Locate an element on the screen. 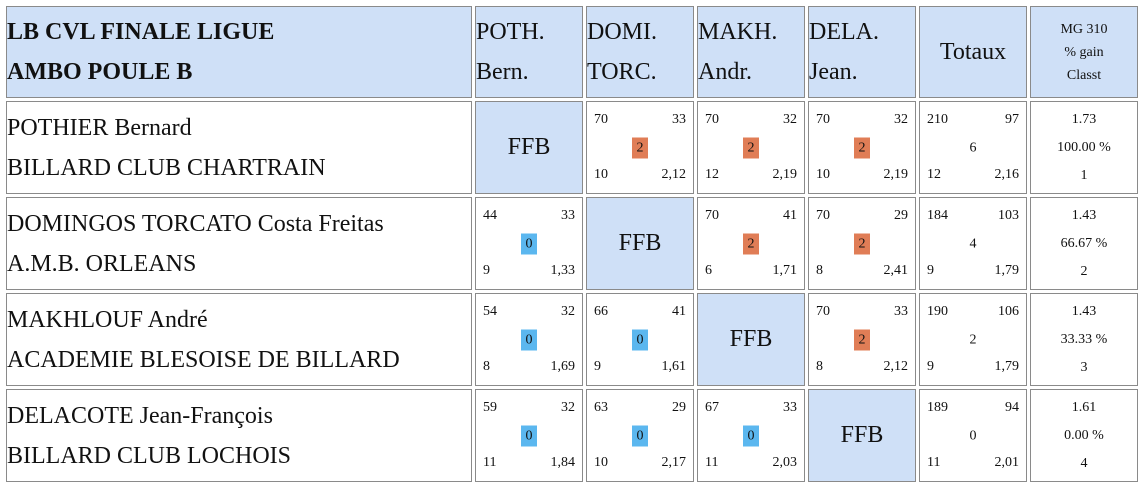  match-result-cell: 70 32 2 12 2,19 is located at coordinates (751, 147).